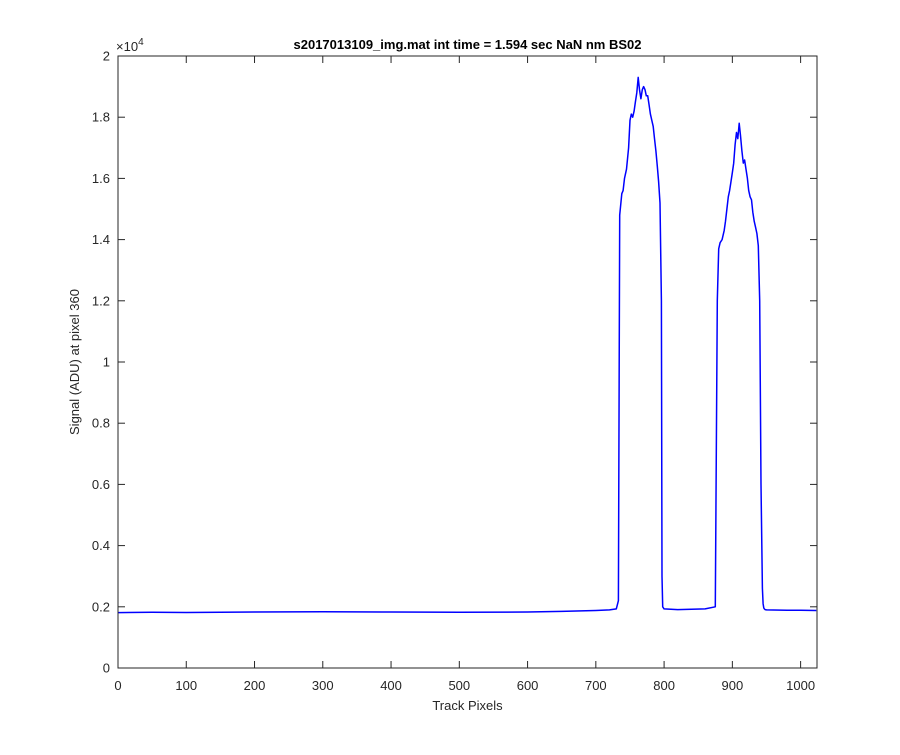 This screenshot has height=755, width=900. What do you see at coordinates (391, 685) in the screenshot?
I see `x-tick-label: 400` at bounding box center [391, 685].